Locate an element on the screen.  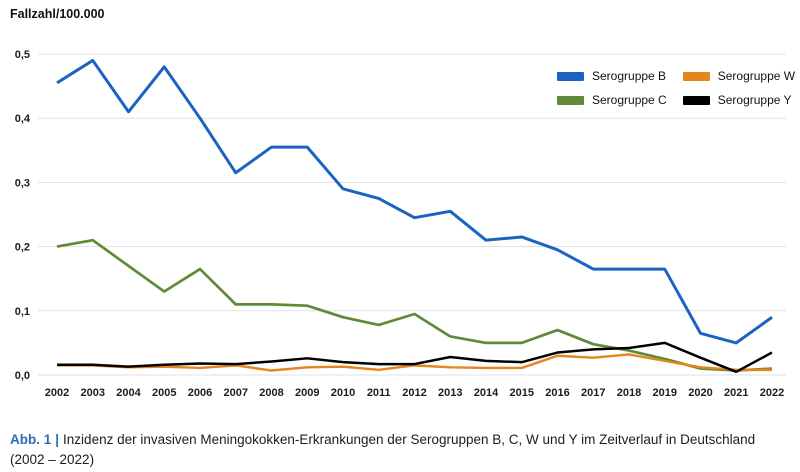
legend-item-serogruppe-y: Serogruppe Y is located at coordinates (738, 100).